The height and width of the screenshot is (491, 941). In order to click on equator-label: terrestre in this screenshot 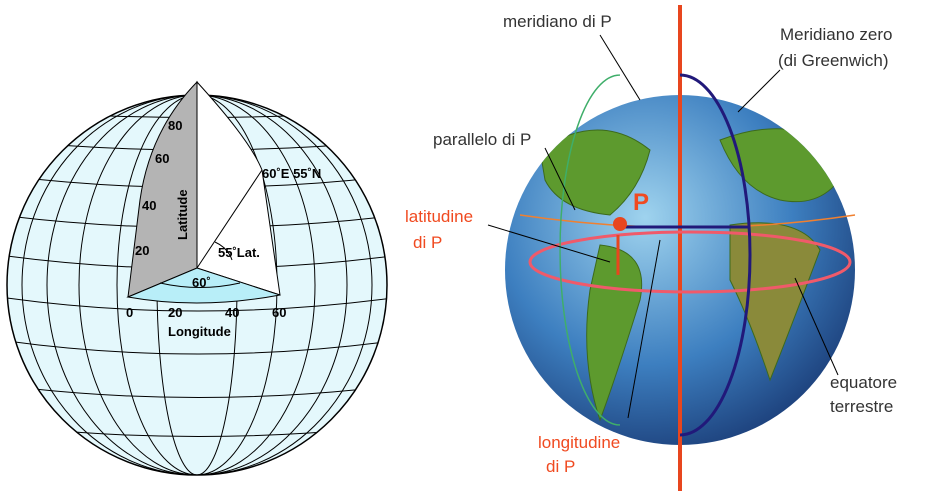, I will do `click(861, 406)`.